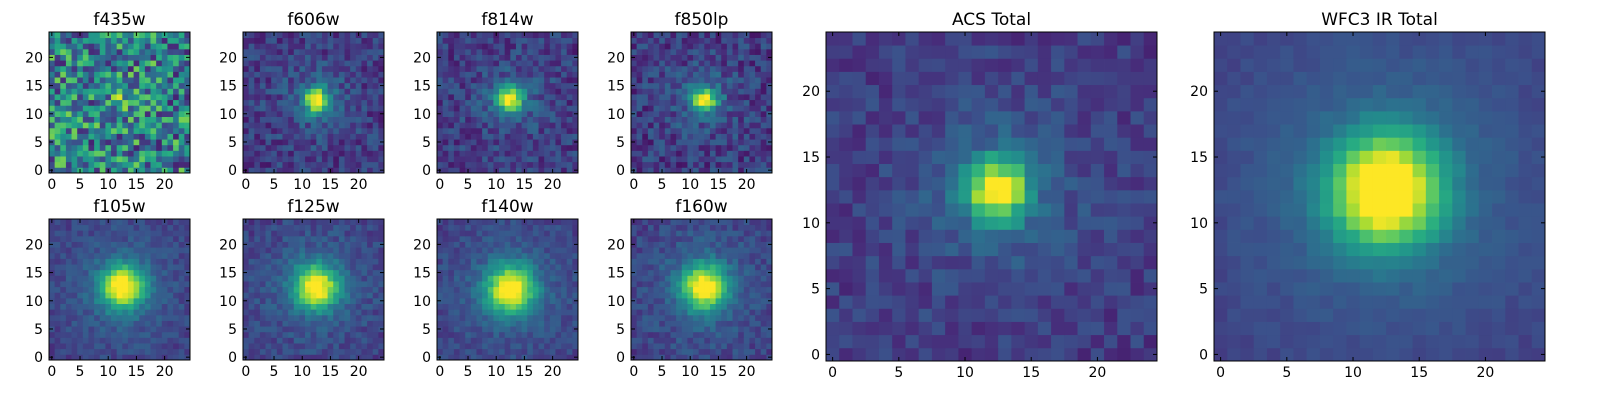  Describe the element at coordinates (228, 58) in the screenshot. I see `y-tick-label: 20` at that location.